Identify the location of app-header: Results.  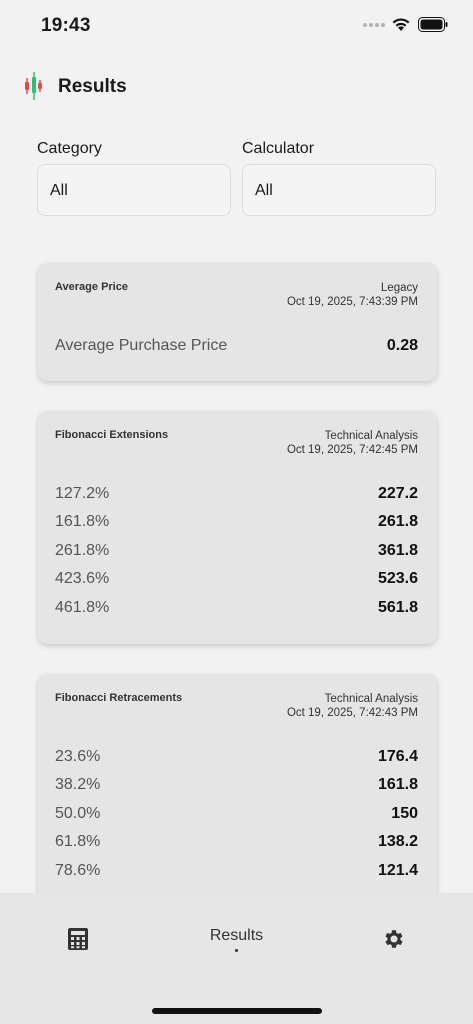
(236, 86).